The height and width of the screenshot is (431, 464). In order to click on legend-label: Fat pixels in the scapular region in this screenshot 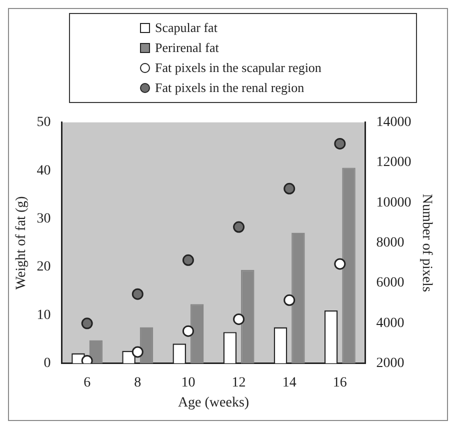, I will do `click(238, 68)`.